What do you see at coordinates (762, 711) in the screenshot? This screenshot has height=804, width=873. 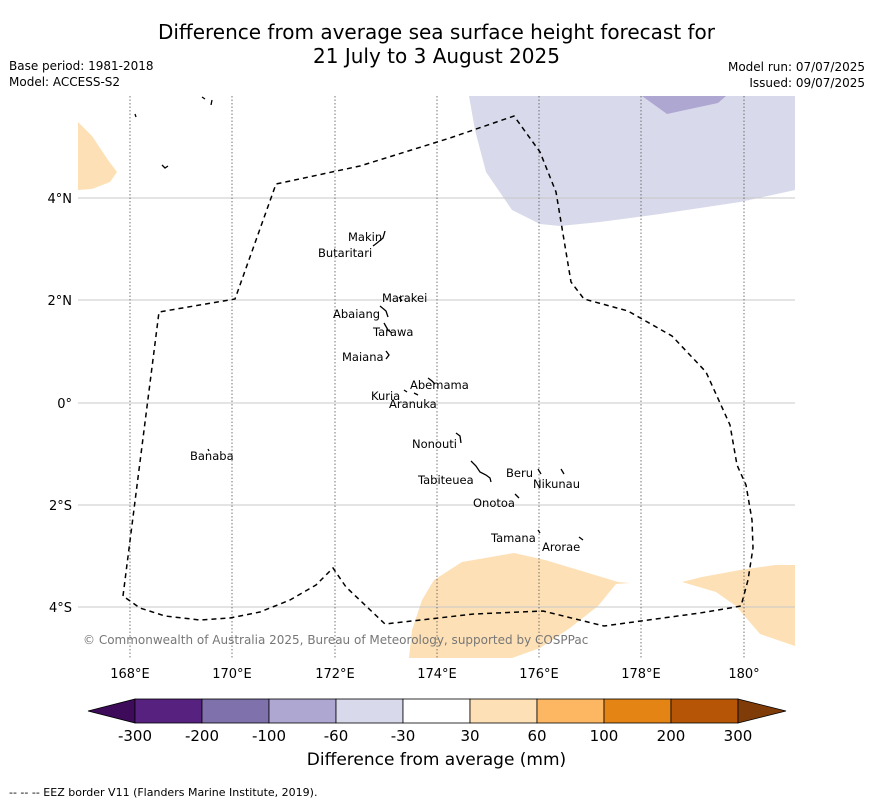 I see `colorbar-high-arrow` at bounding box center [762, 711].